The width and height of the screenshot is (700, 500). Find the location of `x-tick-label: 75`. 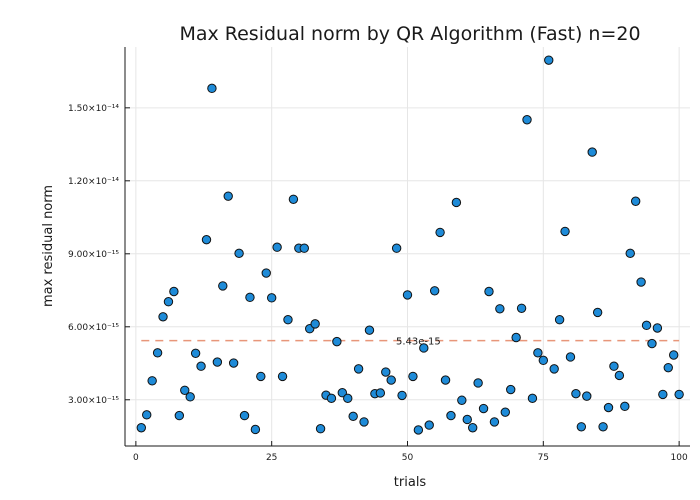

x-tick-label: 75 is located at coordinates (543, 458).